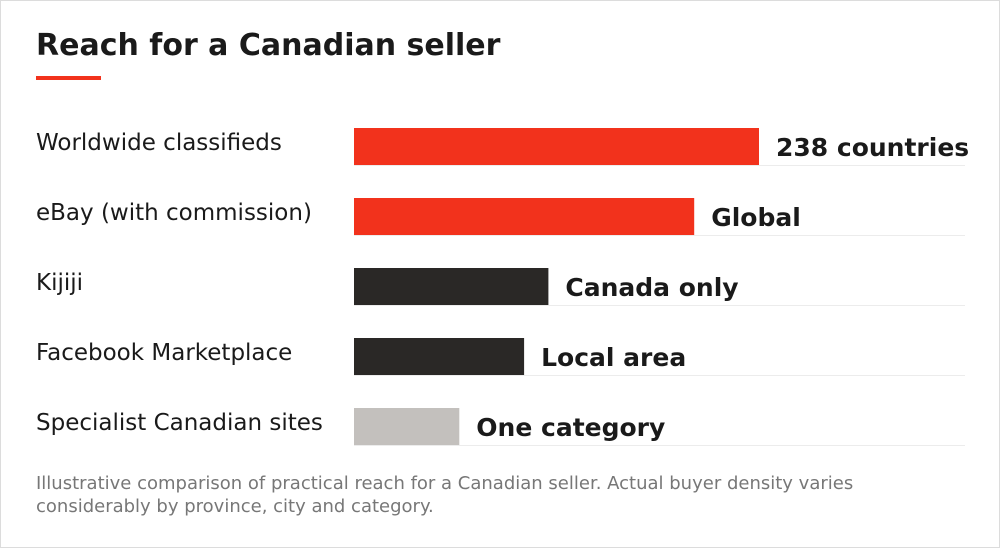 The image size is (1000, 548). What do you see at coordinates (570, 427) in the screenshot?
I see `value-label: One category` at bounding box center [570, 427].